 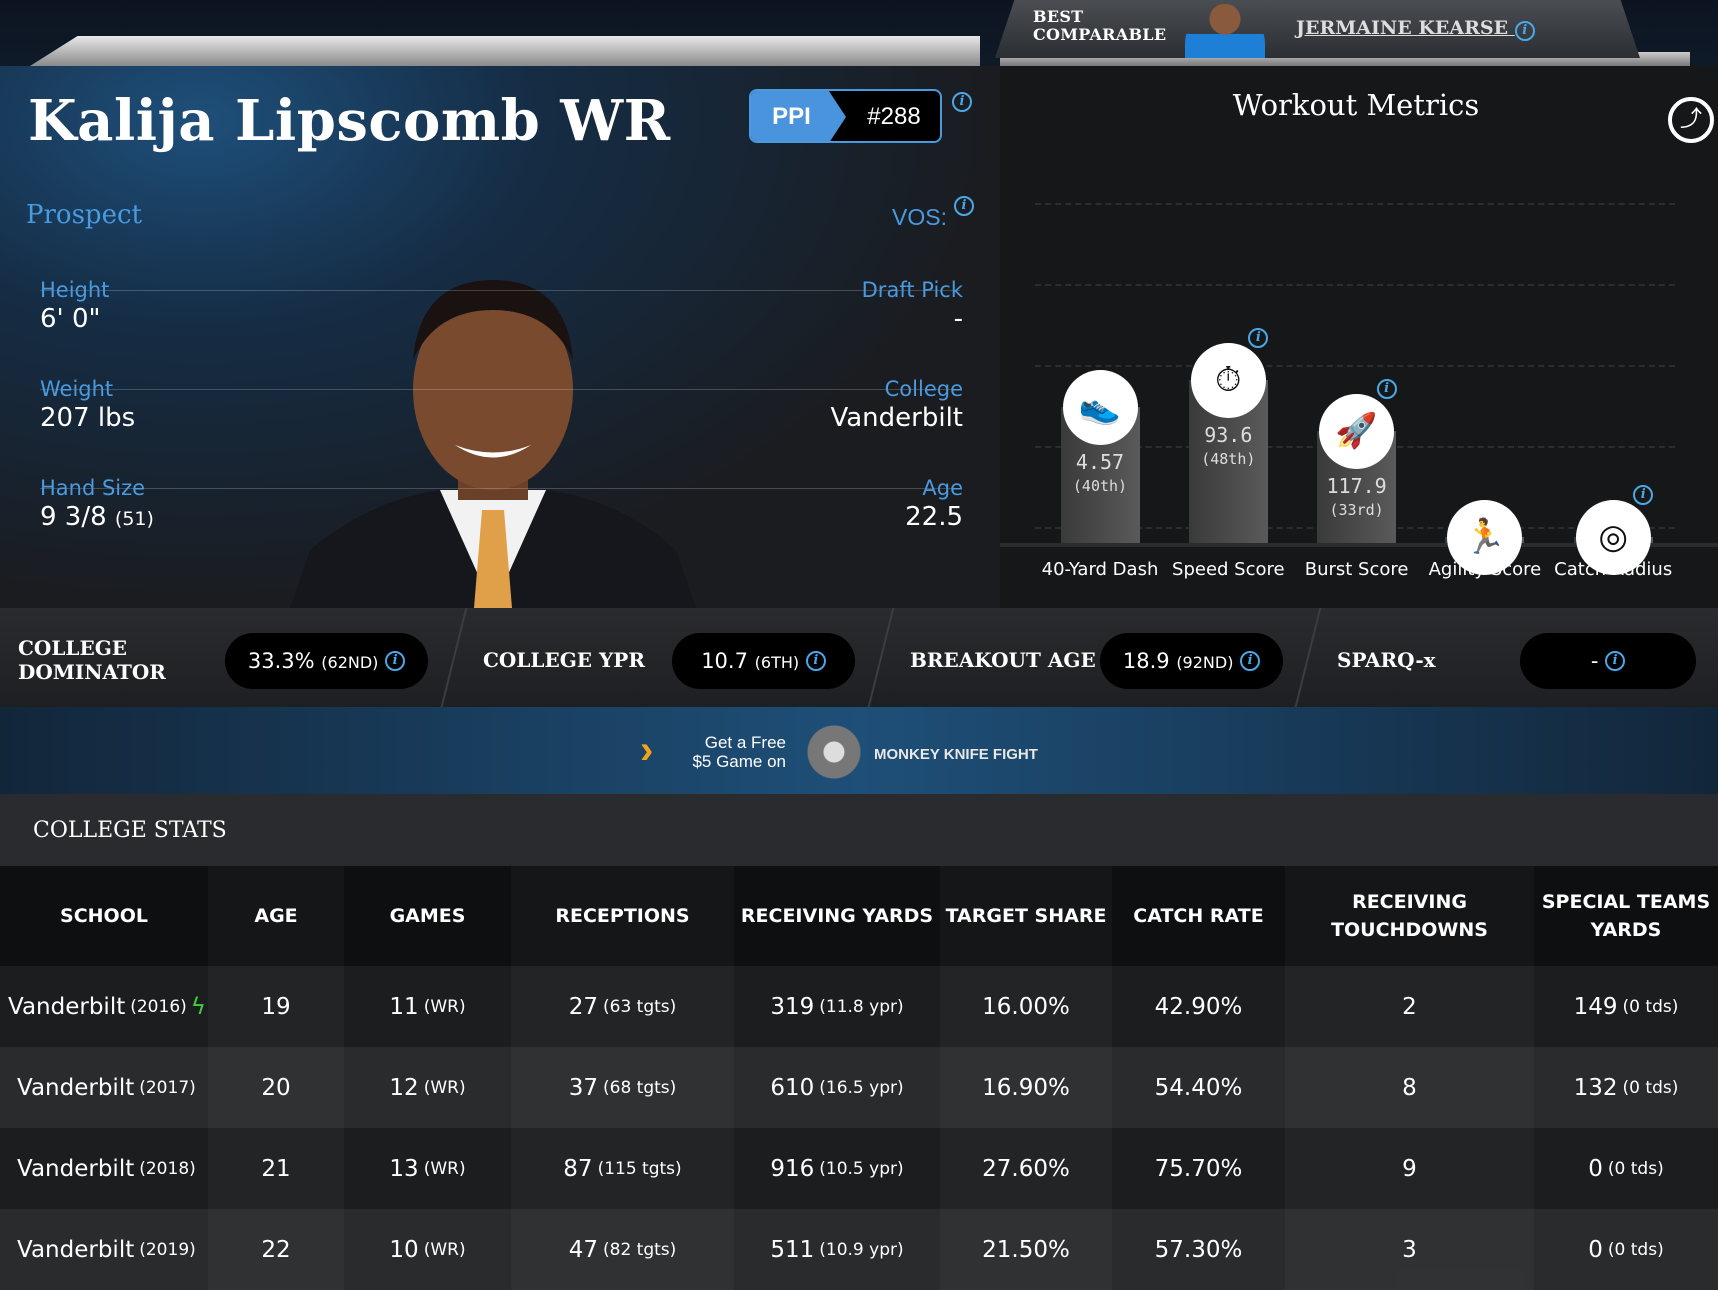 What do you see at coordinates (792, 1249) in the screenshot?
I see `cell-value: 511` at bounding box center [792, 1249].